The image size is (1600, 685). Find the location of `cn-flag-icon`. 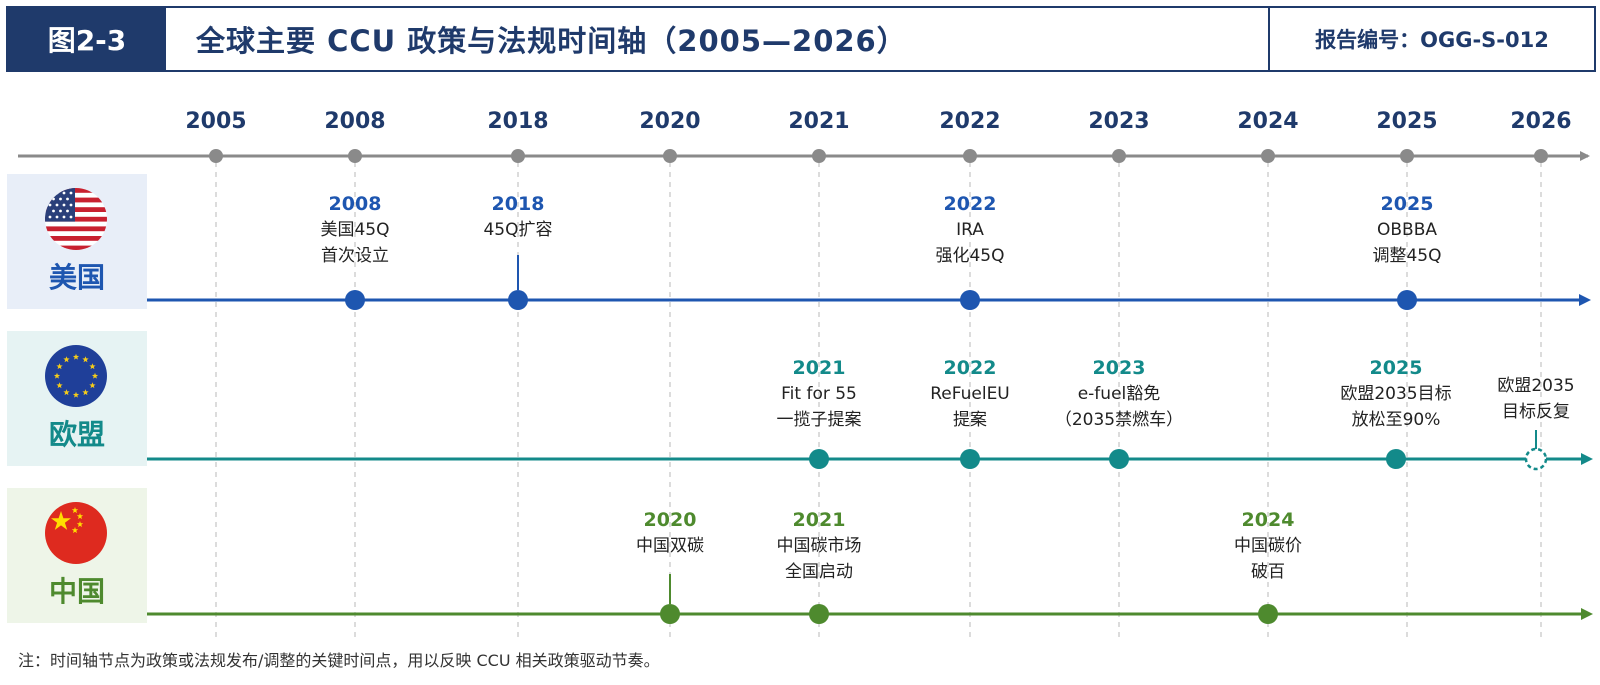

cn-flag-icon is located at coordinates (76, 533).